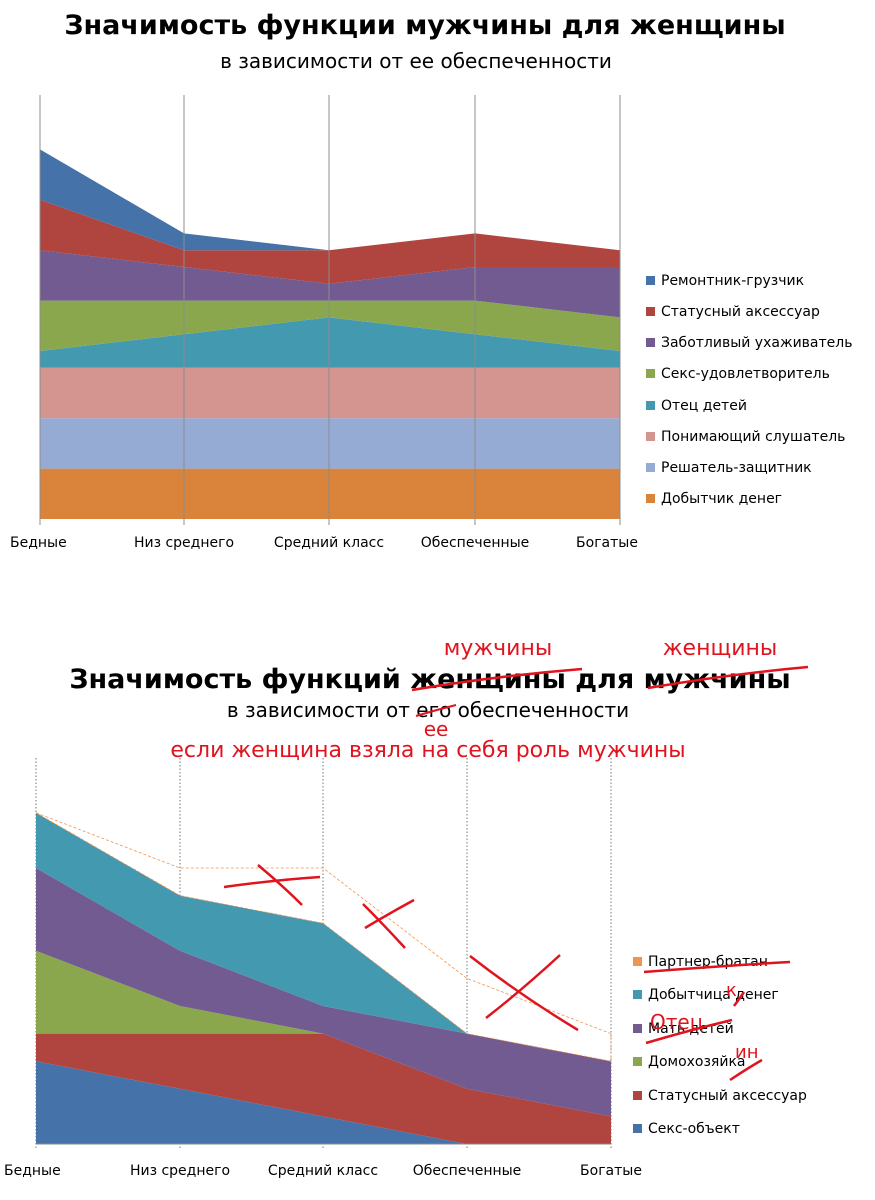 This screenshot has width=875, height=1200. Describe the element at coordinates (696, 1062) in the screenshot. I see `legend-label-3: Домохозяйка` at that location.